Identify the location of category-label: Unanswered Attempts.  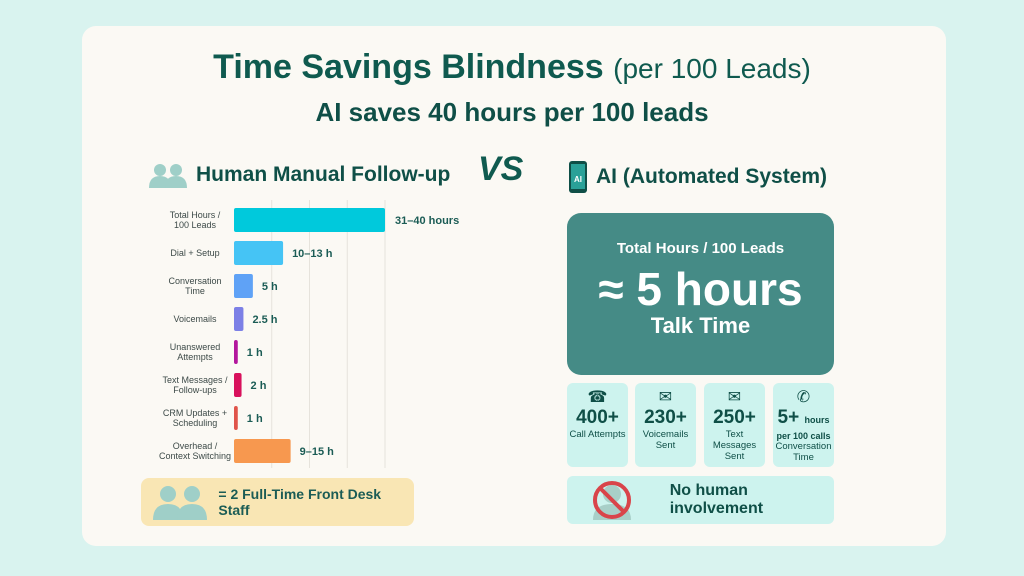
(195, 352).